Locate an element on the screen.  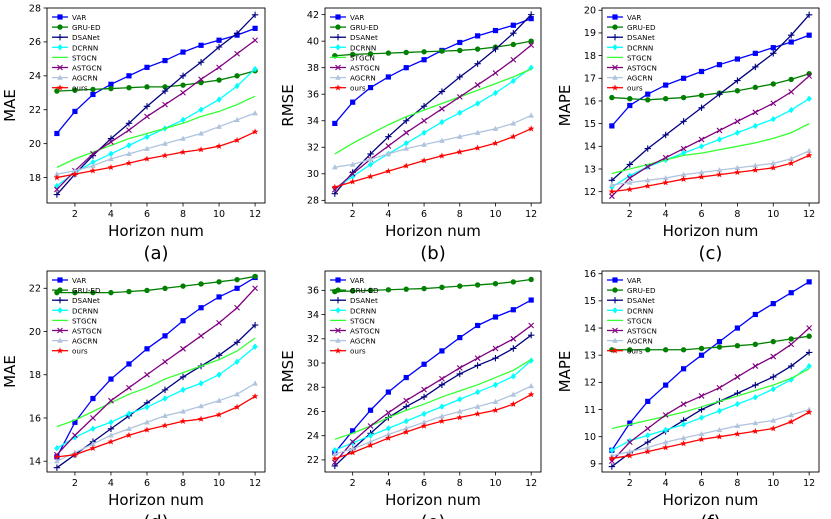
series-stgcn is located at coordinates (710, 149).